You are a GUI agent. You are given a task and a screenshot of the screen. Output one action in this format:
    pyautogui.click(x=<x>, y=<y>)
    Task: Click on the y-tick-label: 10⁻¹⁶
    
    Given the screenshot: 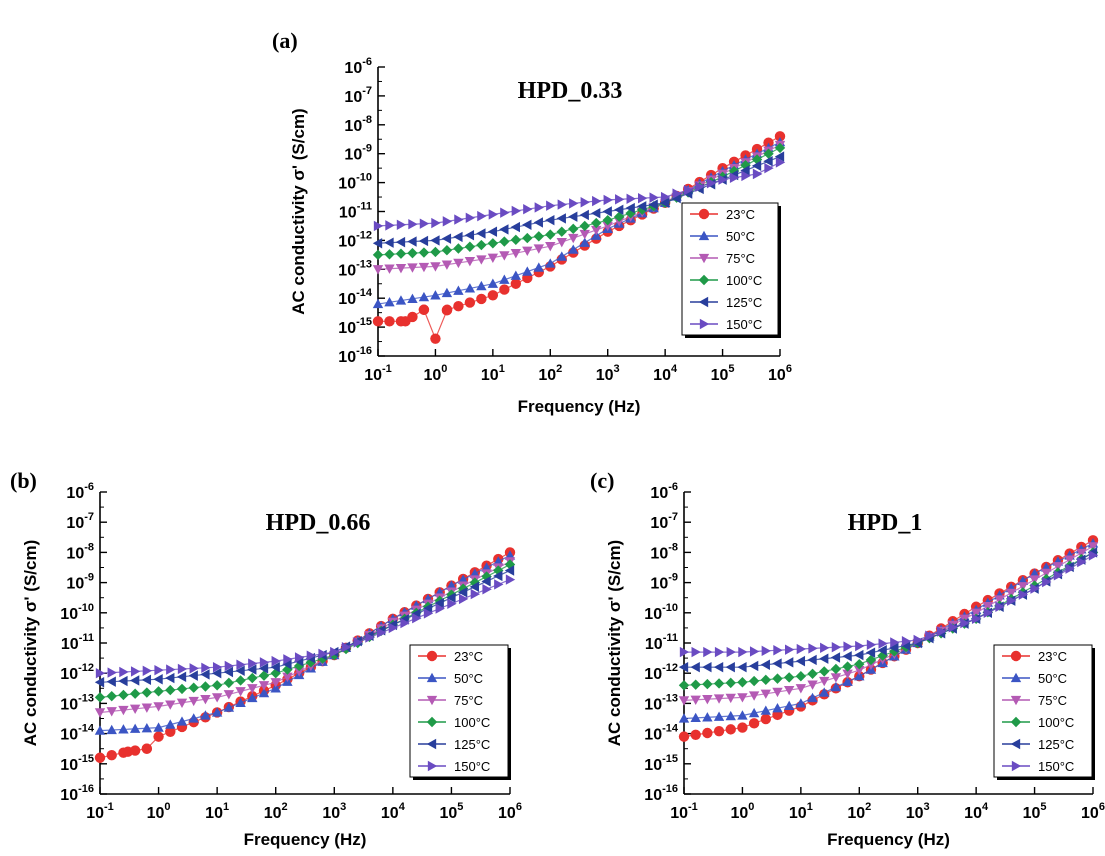 What is the action you would take?
    pyautogui.click(x=661, y=793)
    